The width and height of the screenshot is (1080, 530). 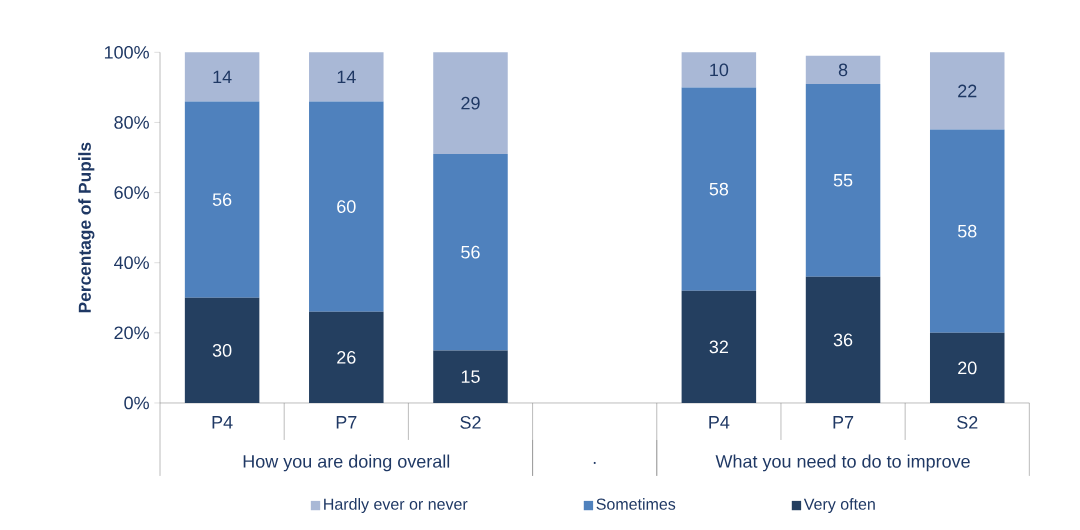 What do you see at coordinates (346, 463) in the screenshot?
I see `text: How you are doing overall` at bounding box center [346, 463].